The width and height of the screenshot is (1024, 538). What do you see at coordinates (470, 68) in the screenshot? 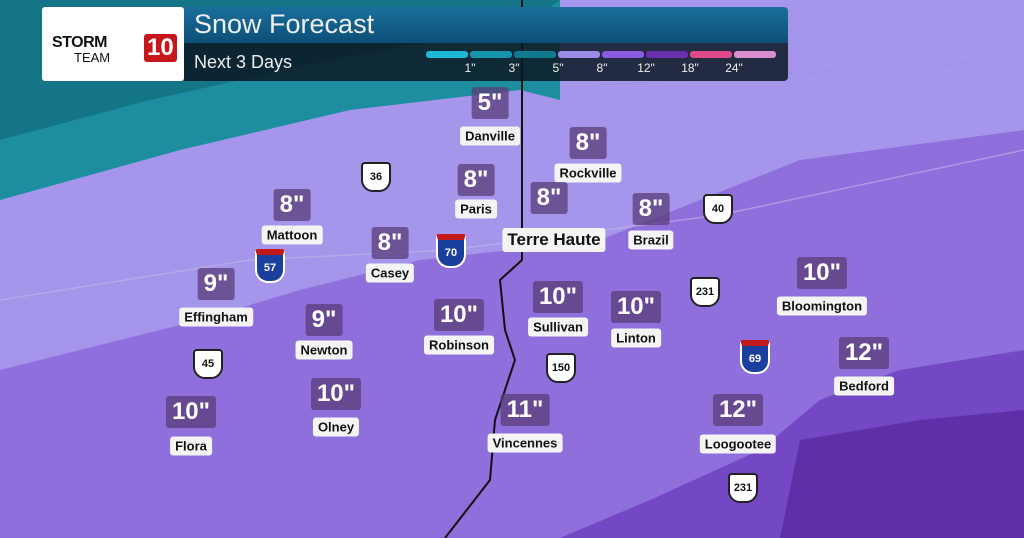
I see `legend-tick: 1"` at bounding box center [470, 68].